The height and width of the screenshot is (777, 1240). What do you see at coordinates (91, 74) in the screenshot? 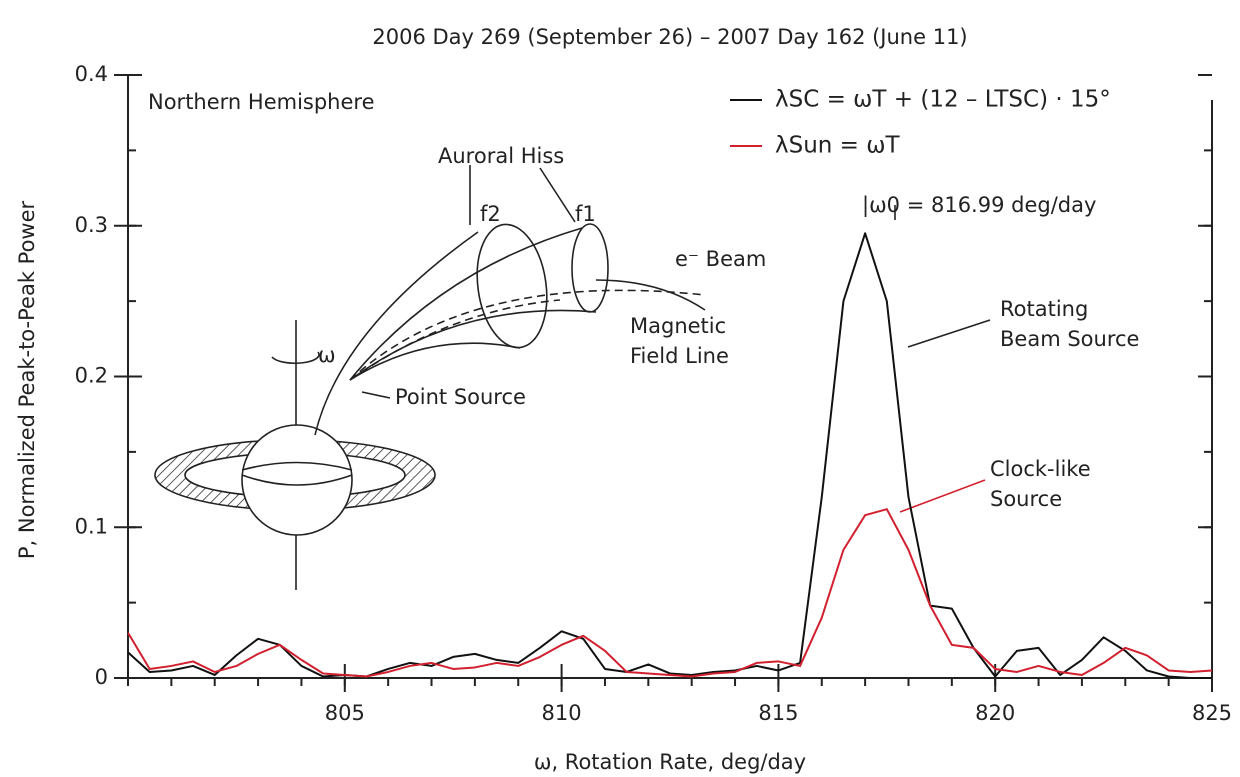
I see `y-tick-label: 0.4` at bounding box center [91, 74].